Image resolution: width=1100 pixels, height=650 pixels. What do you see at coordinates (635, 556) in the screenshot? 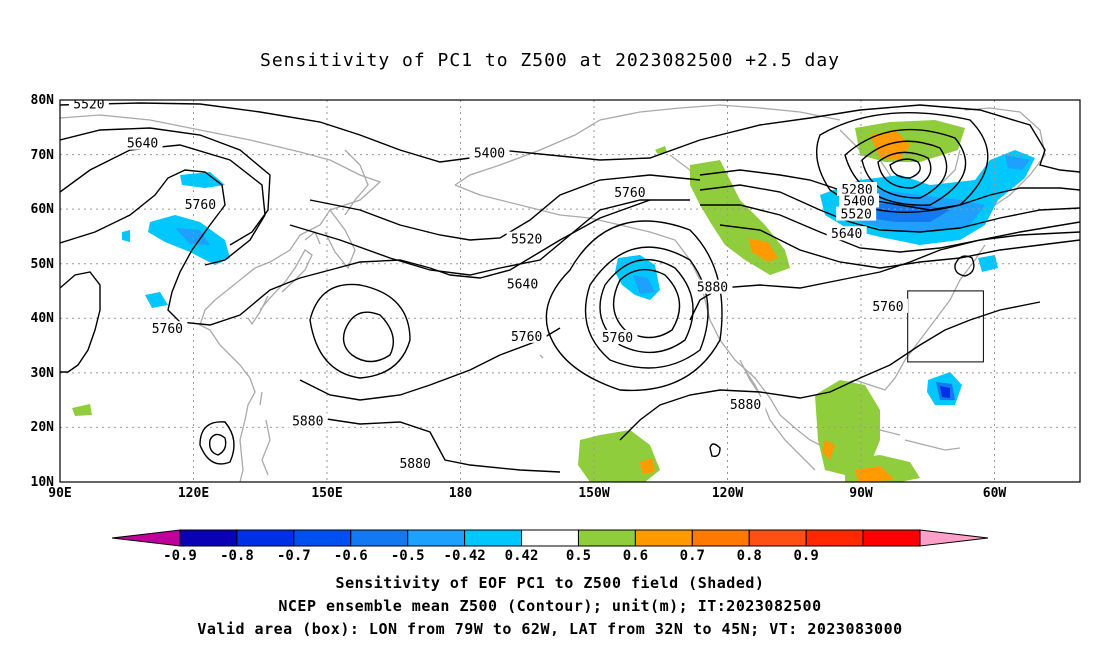
I see `colorbar-label: 0.6` at bounding box center [635, 556].